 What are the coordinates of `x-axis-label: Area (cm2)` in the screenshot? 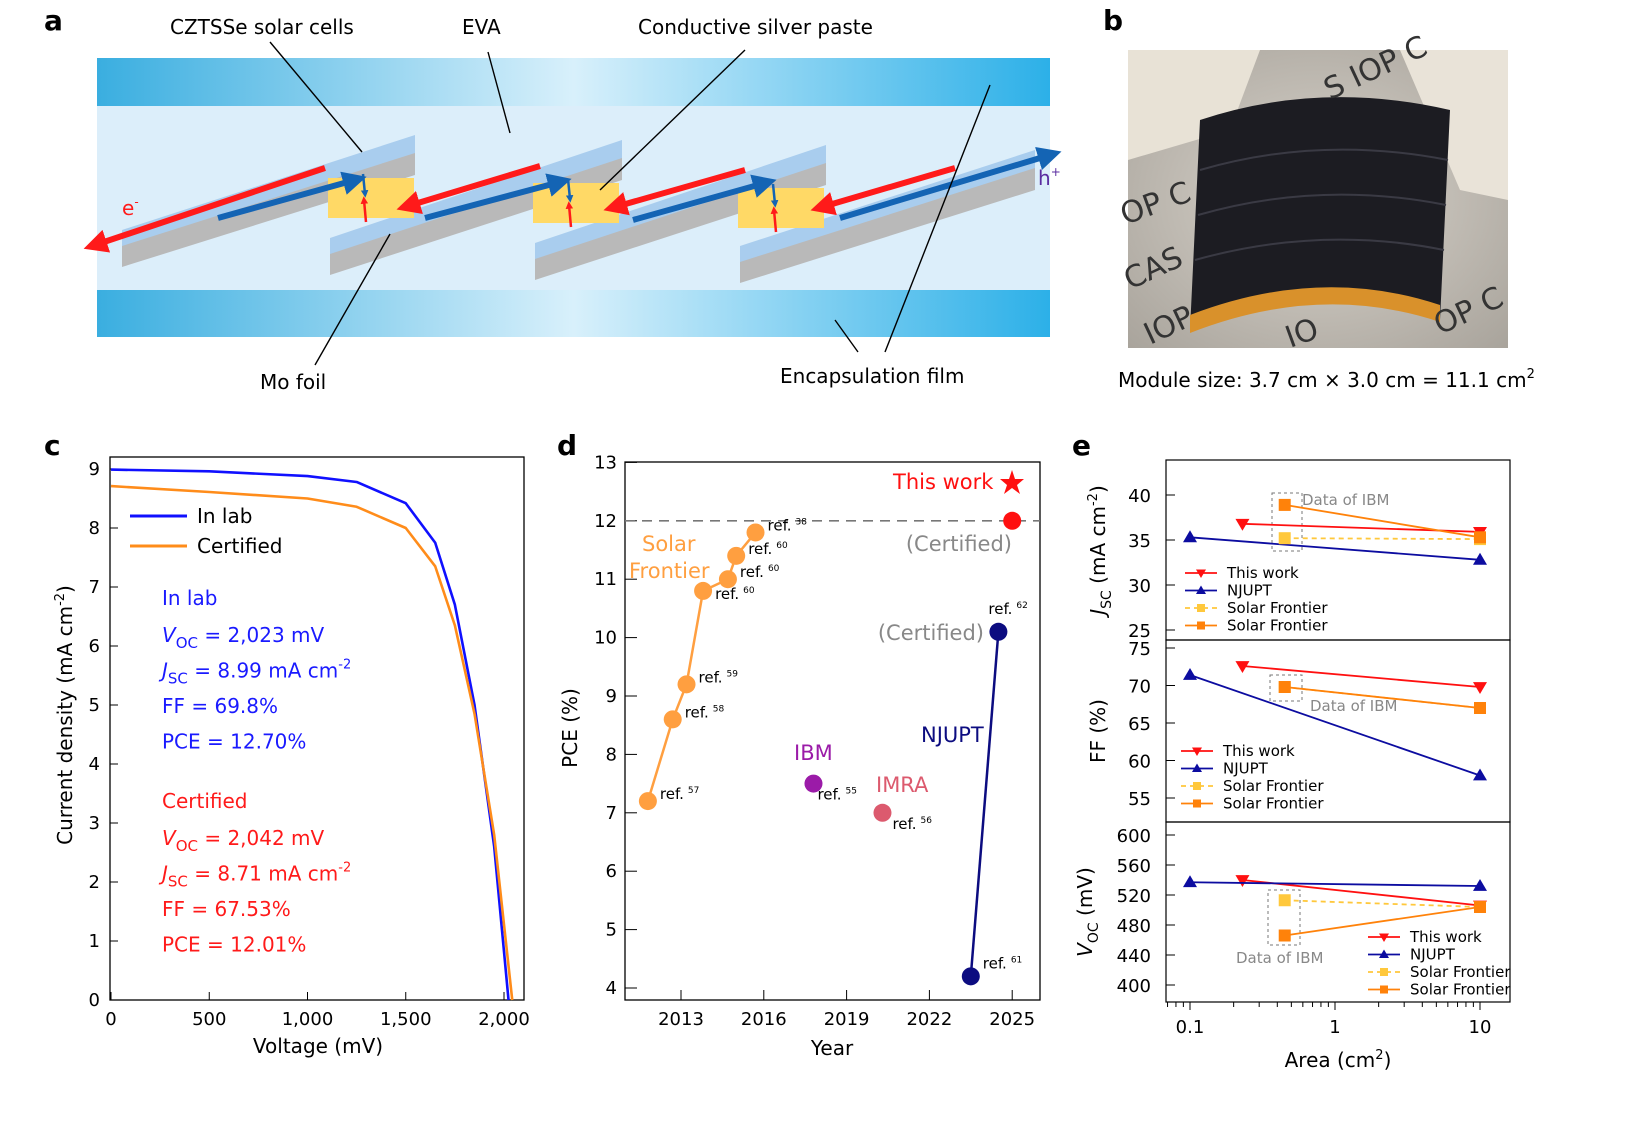 It's located at (1338, 1060).